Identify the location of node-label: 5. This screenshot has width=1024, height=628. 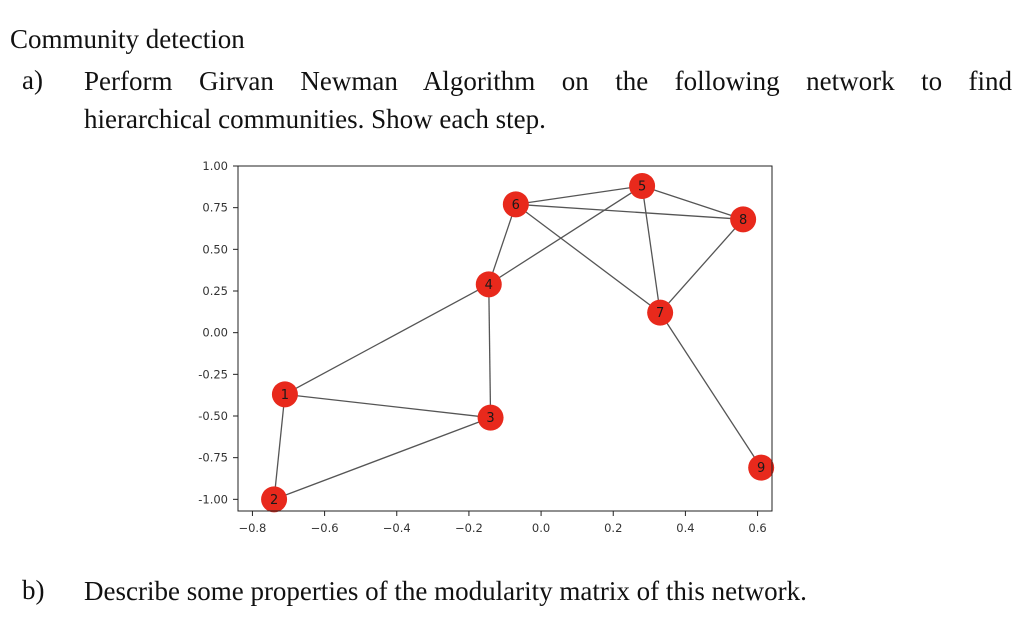
(642, 187).